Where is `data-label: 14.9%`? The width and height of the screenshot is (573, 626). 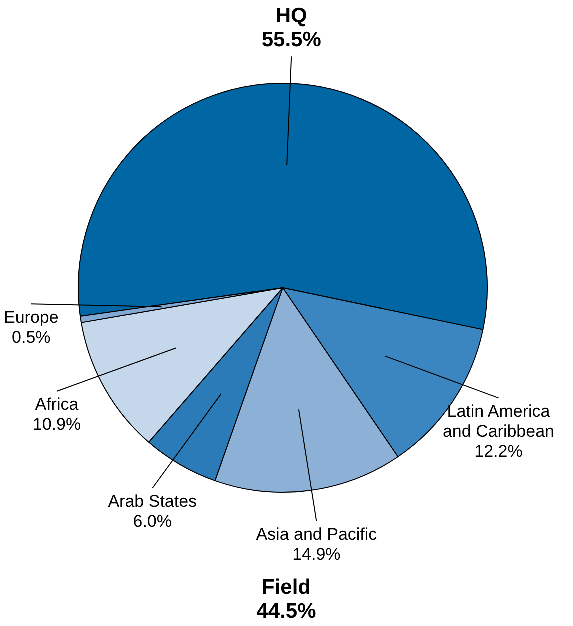
data-label: 14.9% is located at coordinates (316, 554).